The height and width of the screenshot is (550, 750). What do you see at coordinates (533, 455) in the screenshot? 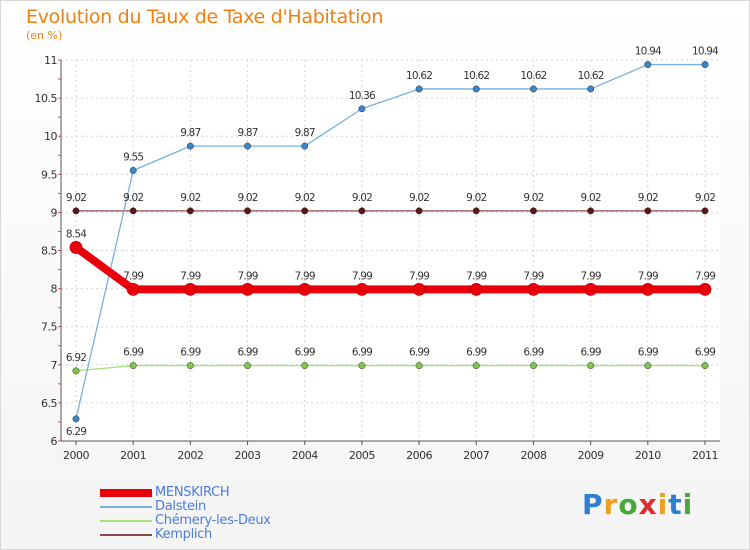
I see `x-tick-label: 2008` at bounding box center [533, 455].